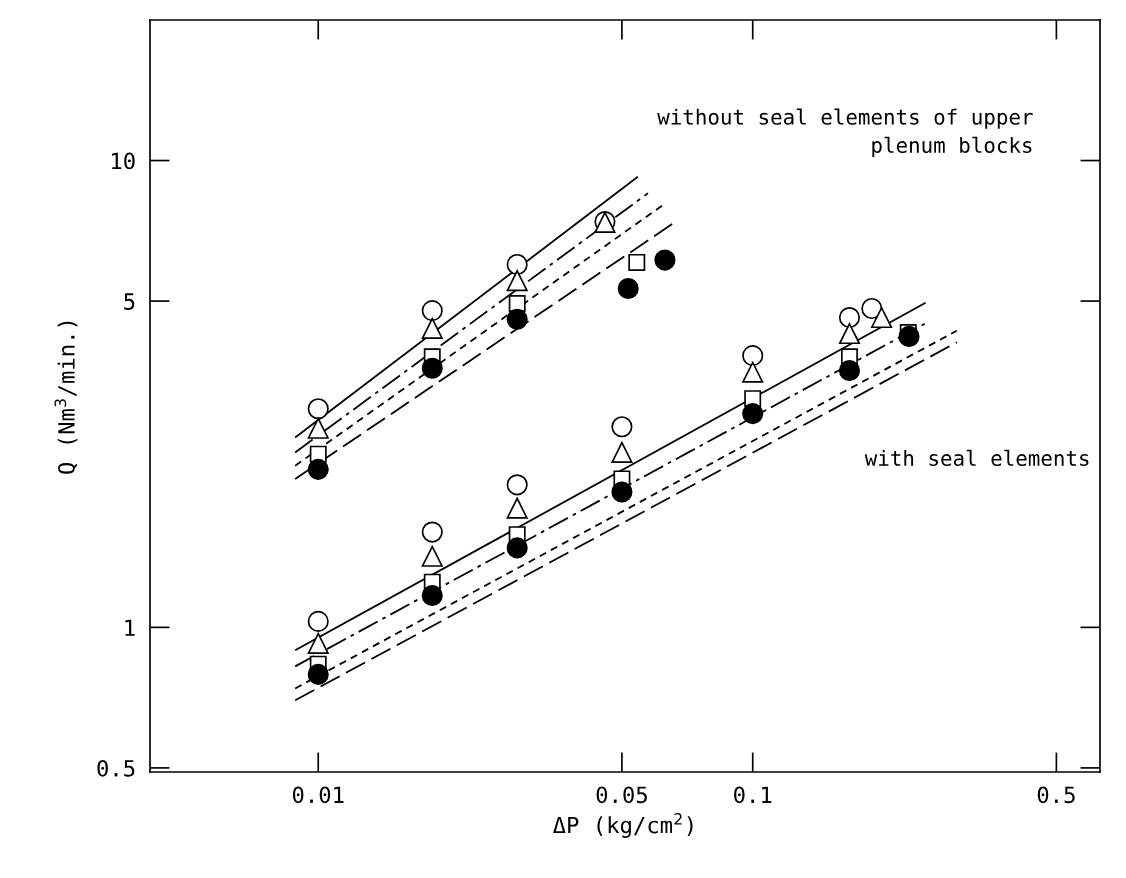 Image resolution: width=1126 pixels, height=878 pixels. Describe the element at coordinates (318, 795) in the screenshot. I see `x-tick-label: 0.01` at that location.